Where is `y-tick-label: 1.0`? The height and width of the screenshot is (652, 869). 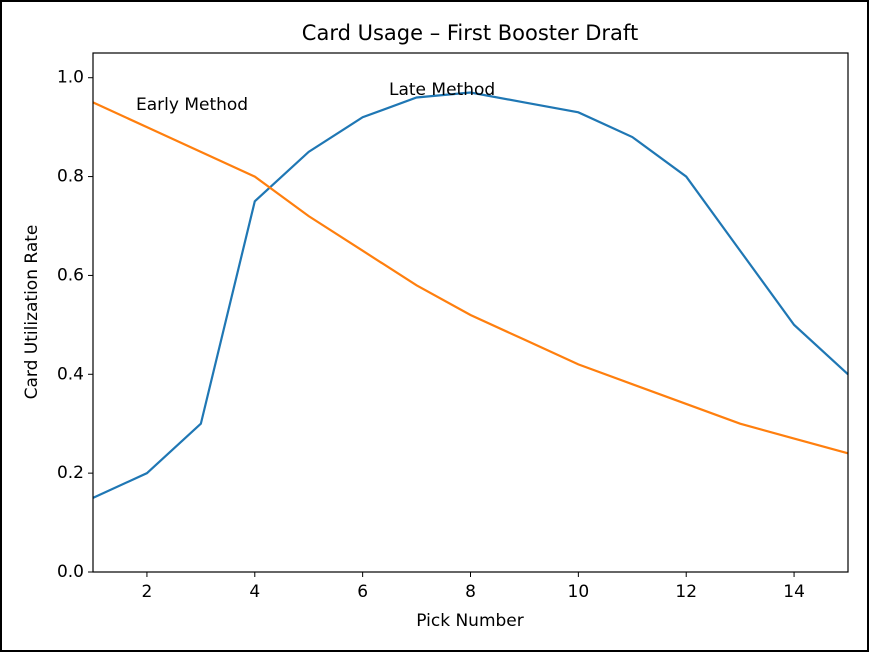
y-tick-label: 1.0 is located at coordinates (70, 78).